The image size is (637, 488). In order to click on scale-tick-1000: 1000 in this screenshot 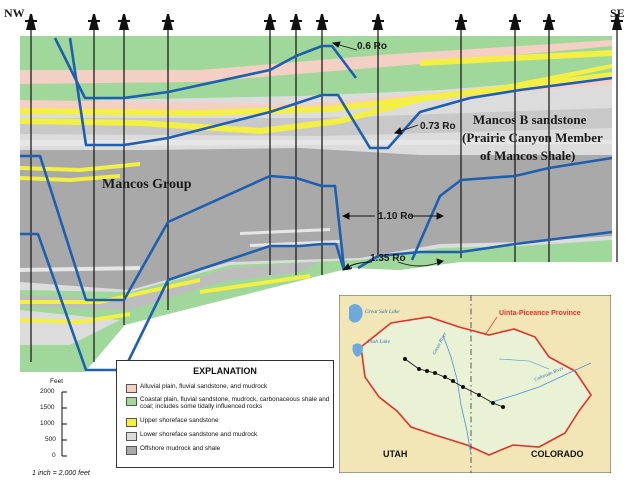, I will do `click(47, 423)`.